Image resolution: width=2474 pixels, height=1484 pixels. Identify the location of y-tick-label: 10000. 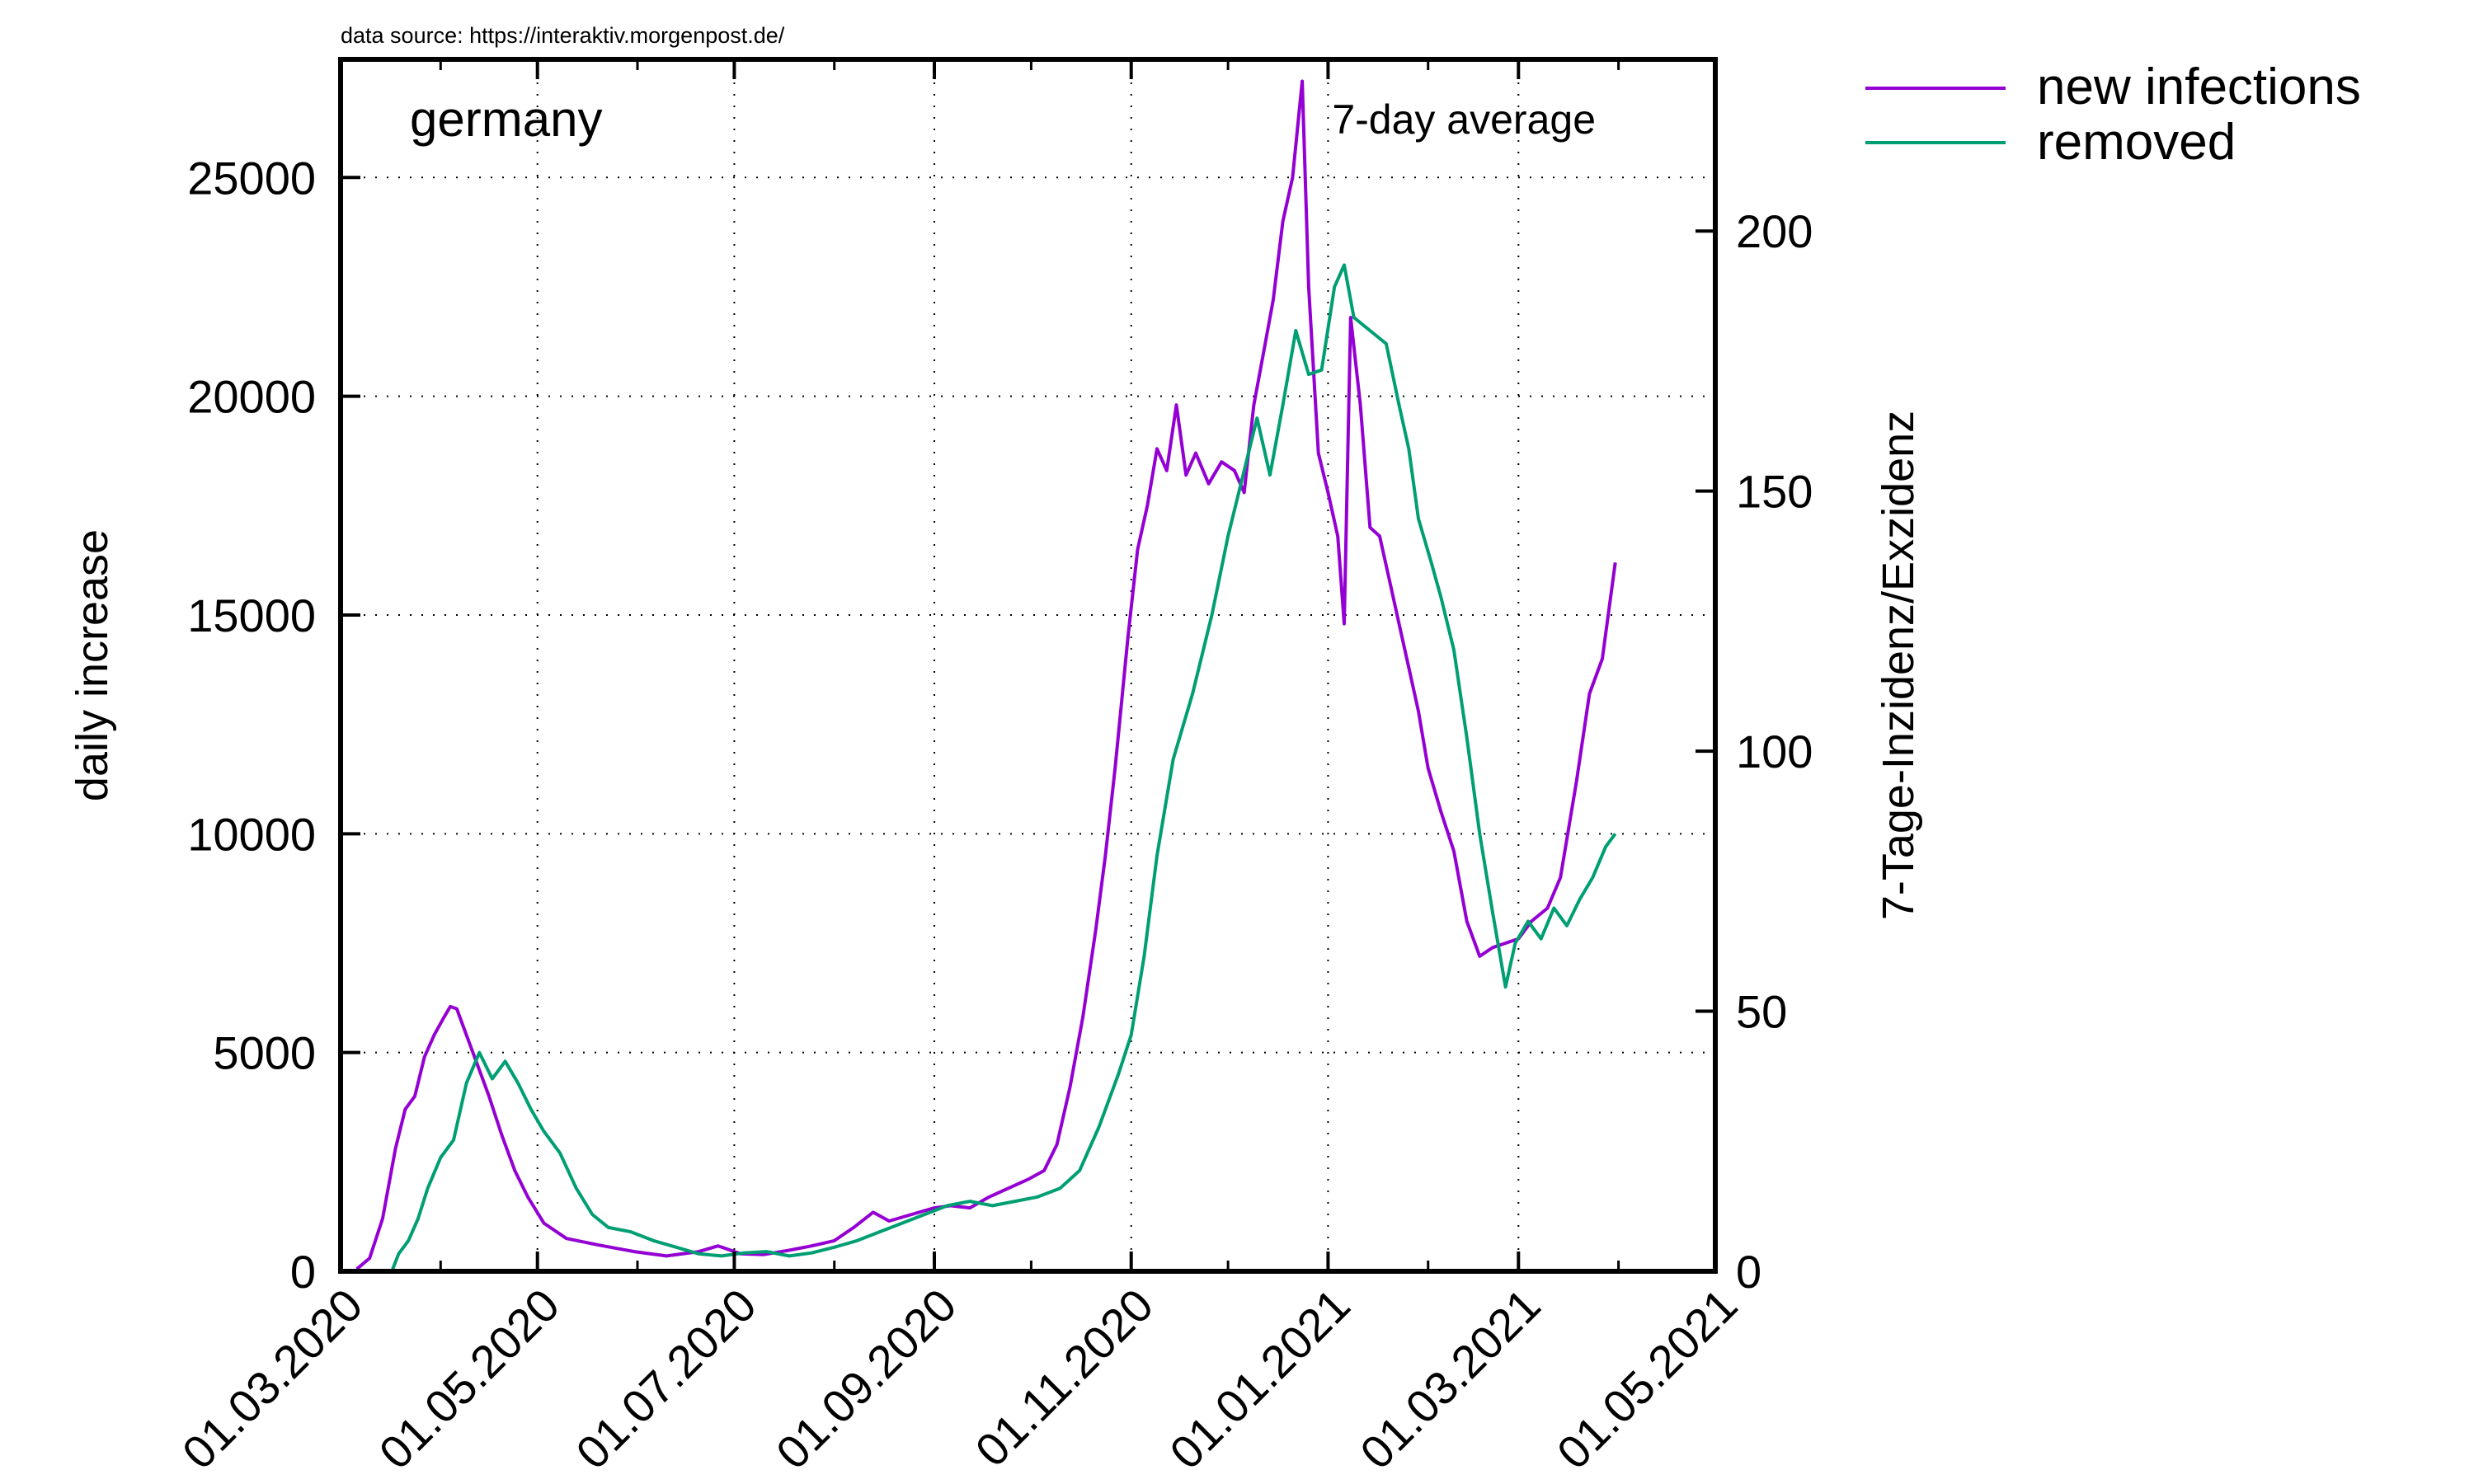
(251, 834).